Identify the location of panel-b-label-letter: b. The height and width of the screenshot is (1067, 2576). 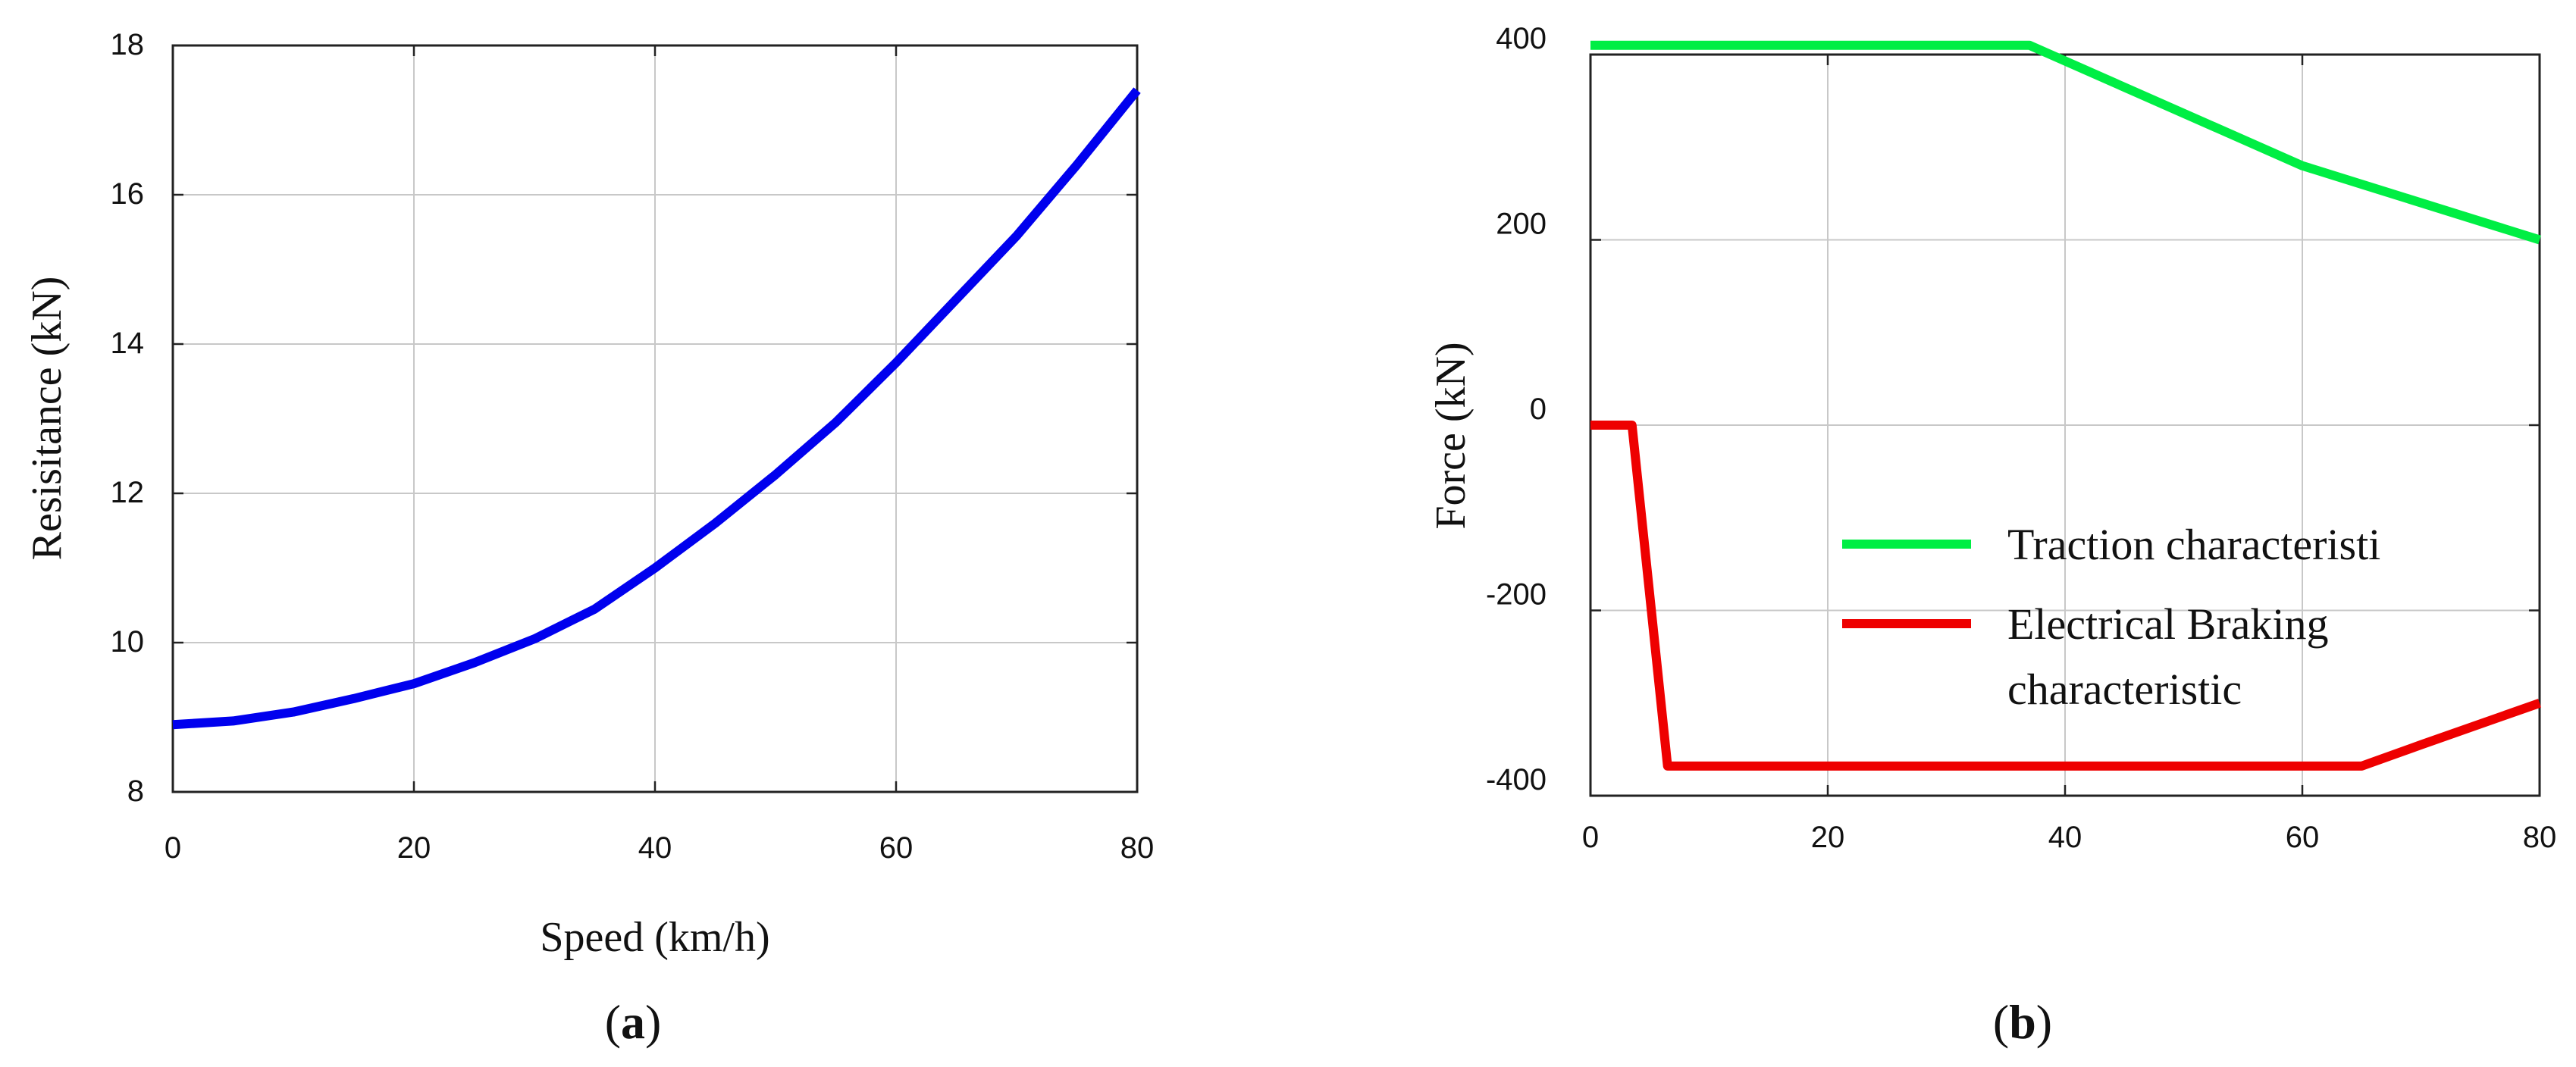
(2022, 1022).